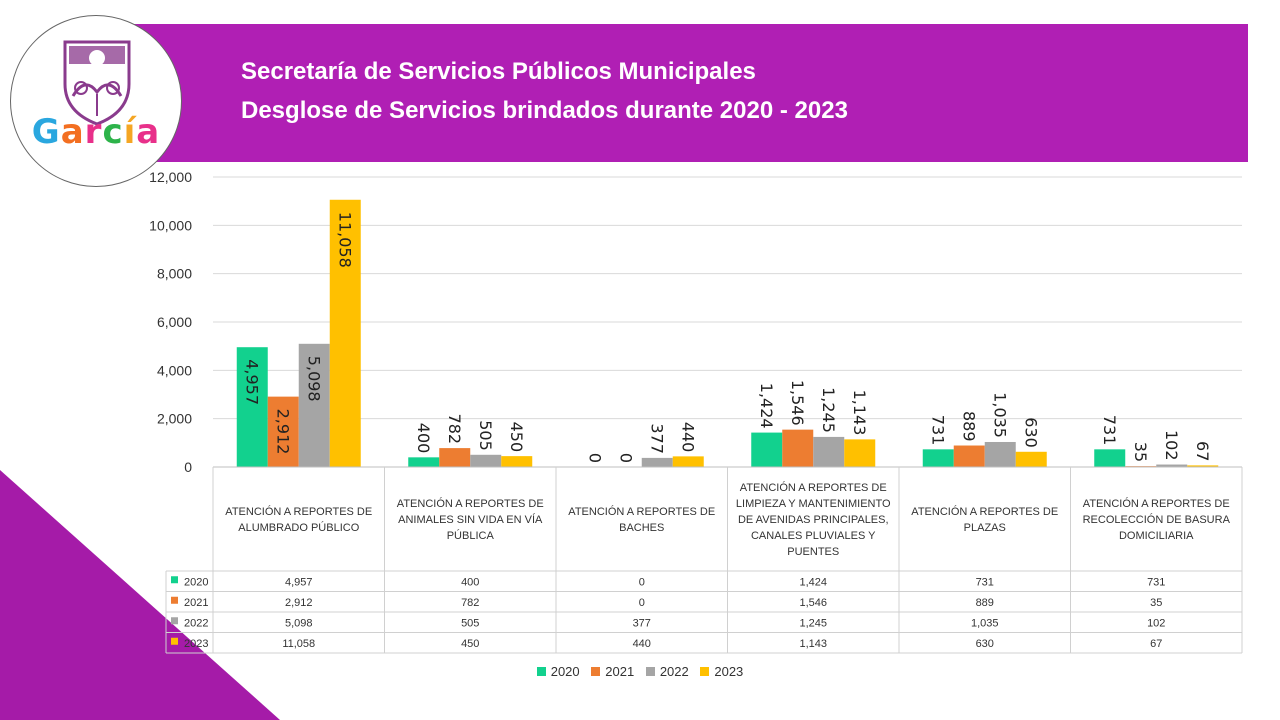 The height and width of the screenshot is (720, 1280). What do you see at coordinates (298, 519) in the screenshot?
I see `category-label: ATENCIÓN A REPORTES DE ALUMBRADO PÚBLICO` at bounding box center [298, 519].